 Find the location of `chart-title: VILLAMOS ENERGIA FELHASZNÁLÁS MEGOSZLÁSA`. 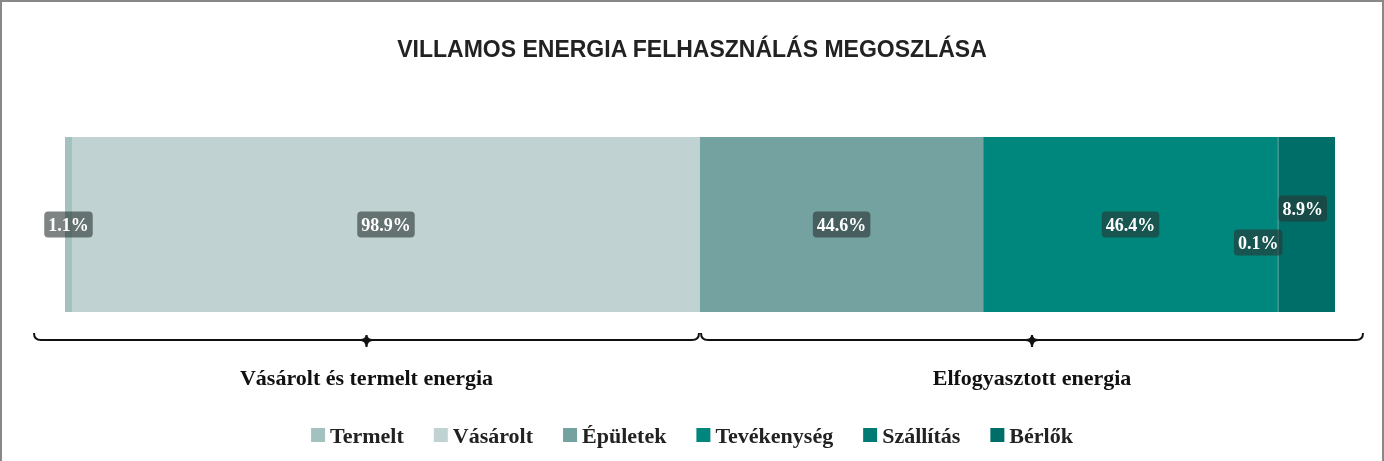

chart-title: VILLAMOS ENERGIA FELHASZNÁLÁS MEGOSZLÁSA is located at coordinates (692, 48).